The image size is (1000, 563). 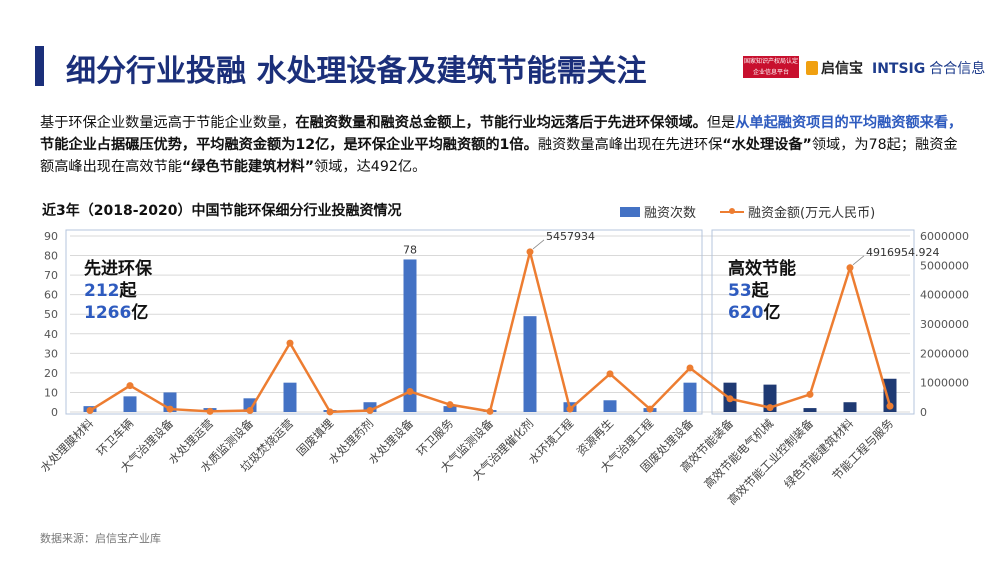 I want to click on y-right-tick-label: 5000000, so click(x=944, y=265).